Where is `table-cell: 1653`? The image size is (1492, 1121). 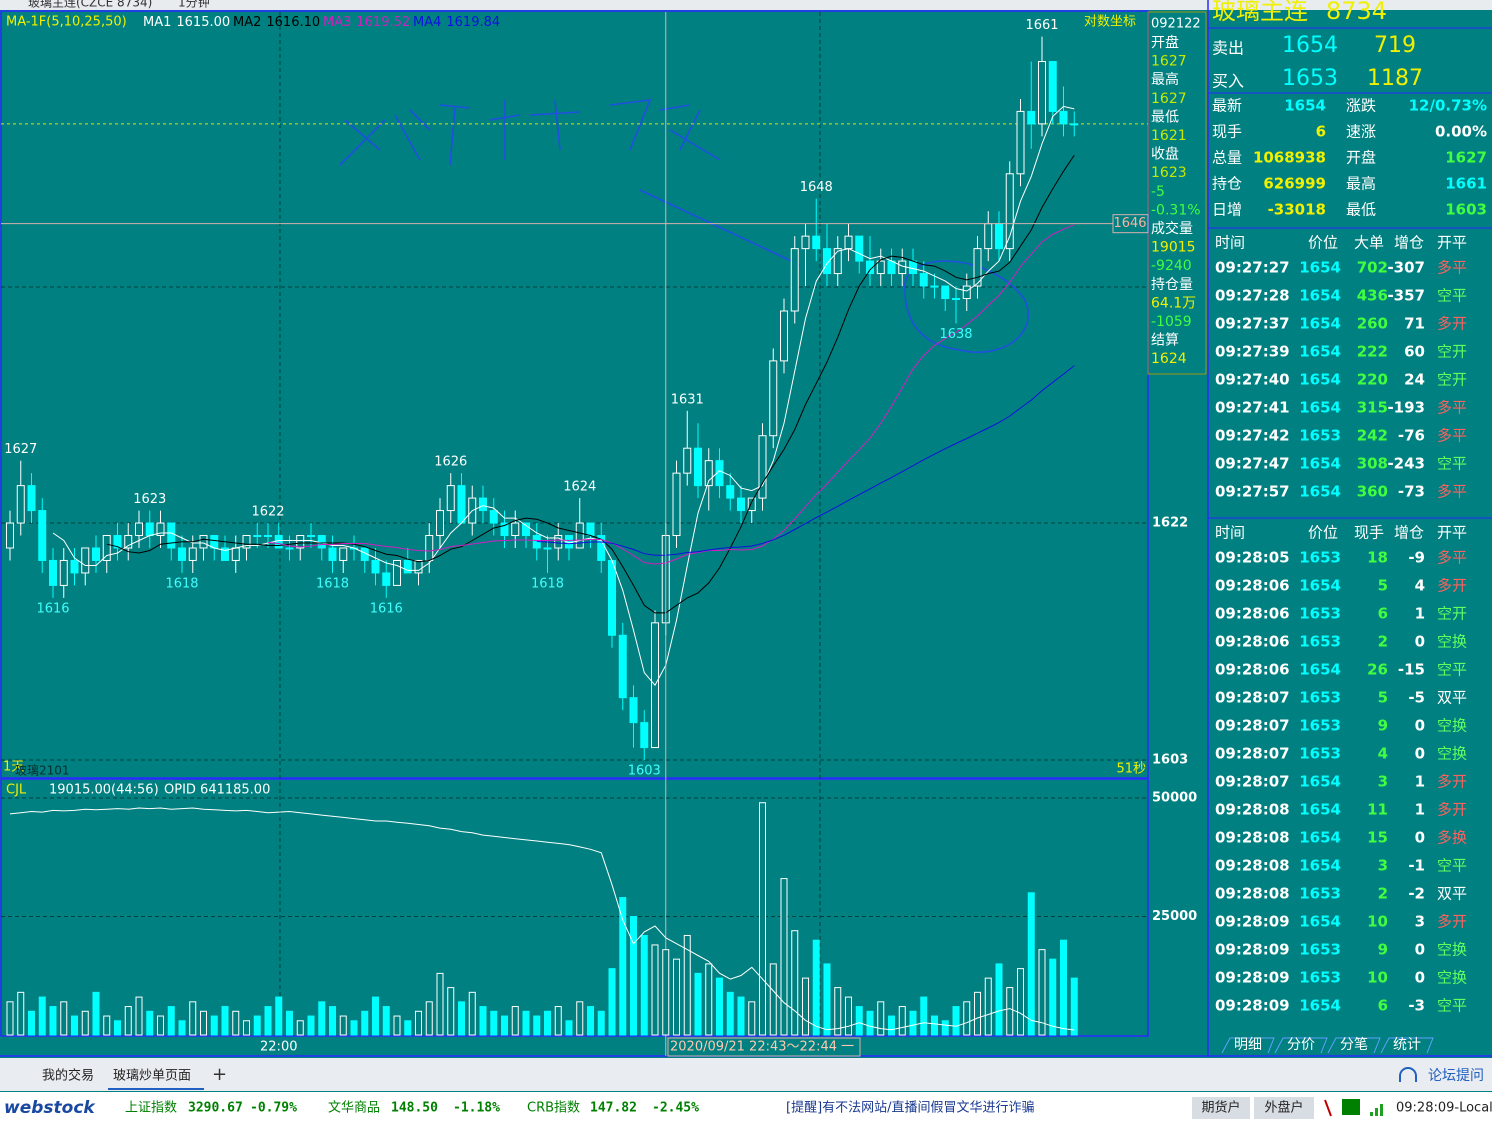 table-cell: 1653 is located at coordinates (1320, 754).